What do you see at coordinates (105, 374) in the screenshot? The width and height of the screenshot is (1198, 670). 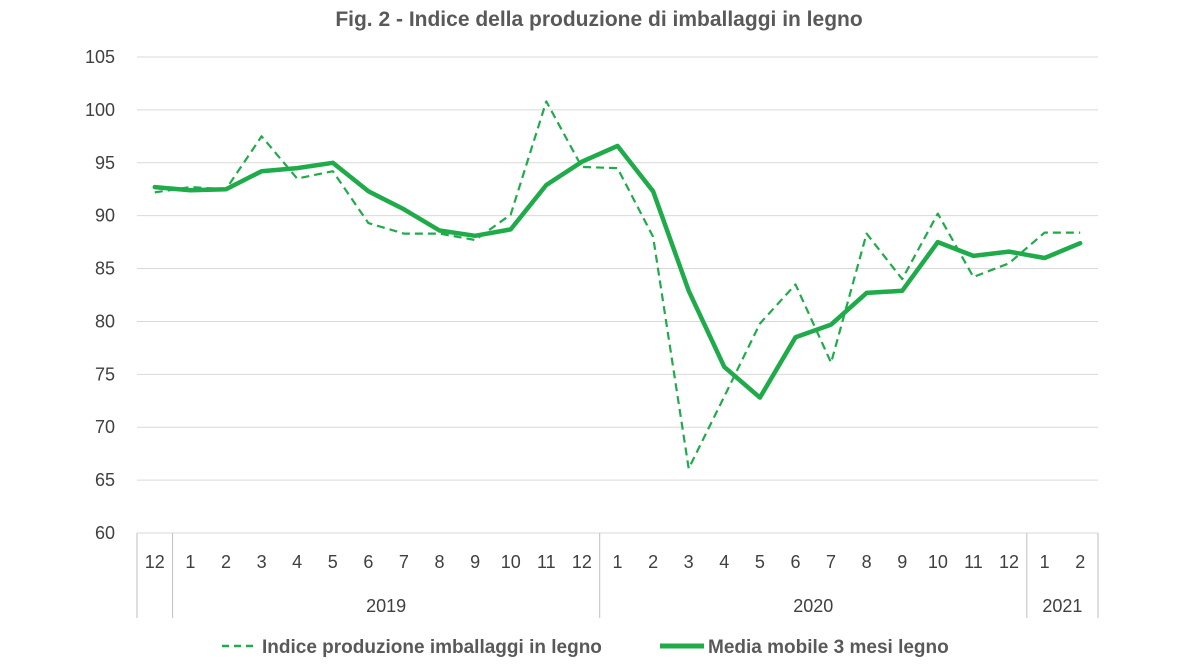 I see `y-tick-label: 75` at bounding box center [105, 374].